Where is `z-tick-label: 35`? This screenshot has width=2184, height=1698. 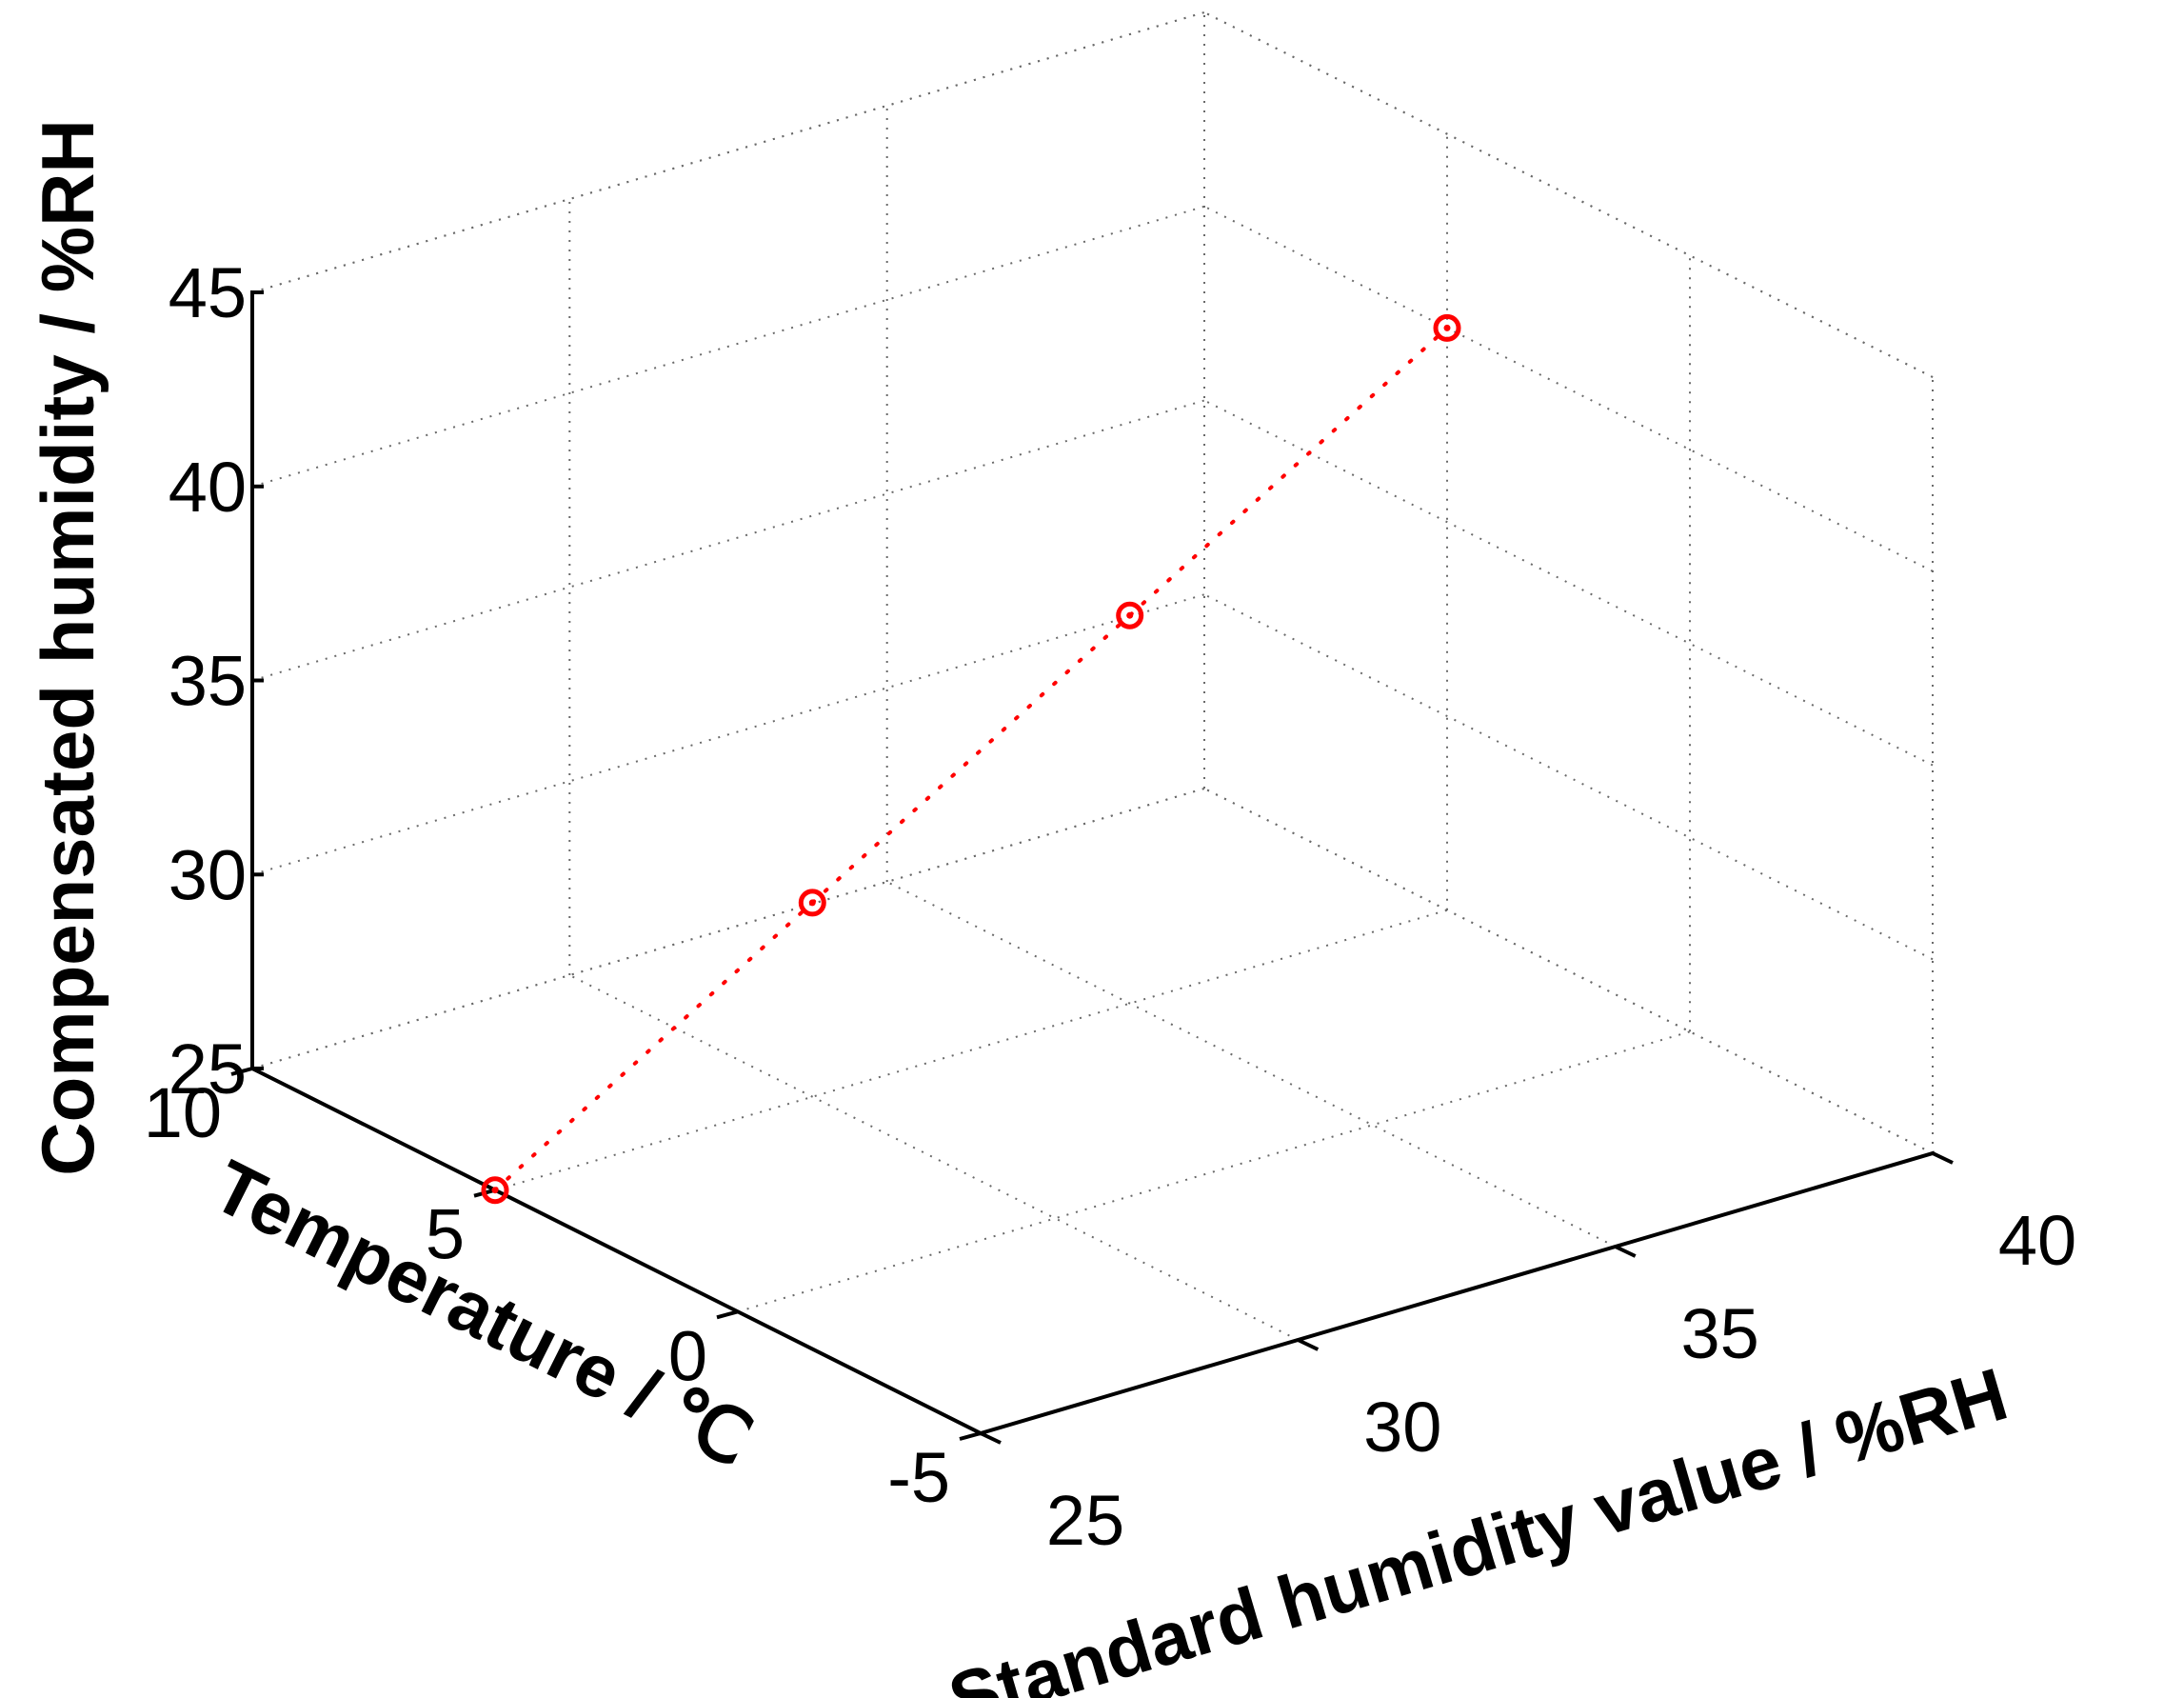
z-tick-label: 35 is located at coordinates (208, 681).